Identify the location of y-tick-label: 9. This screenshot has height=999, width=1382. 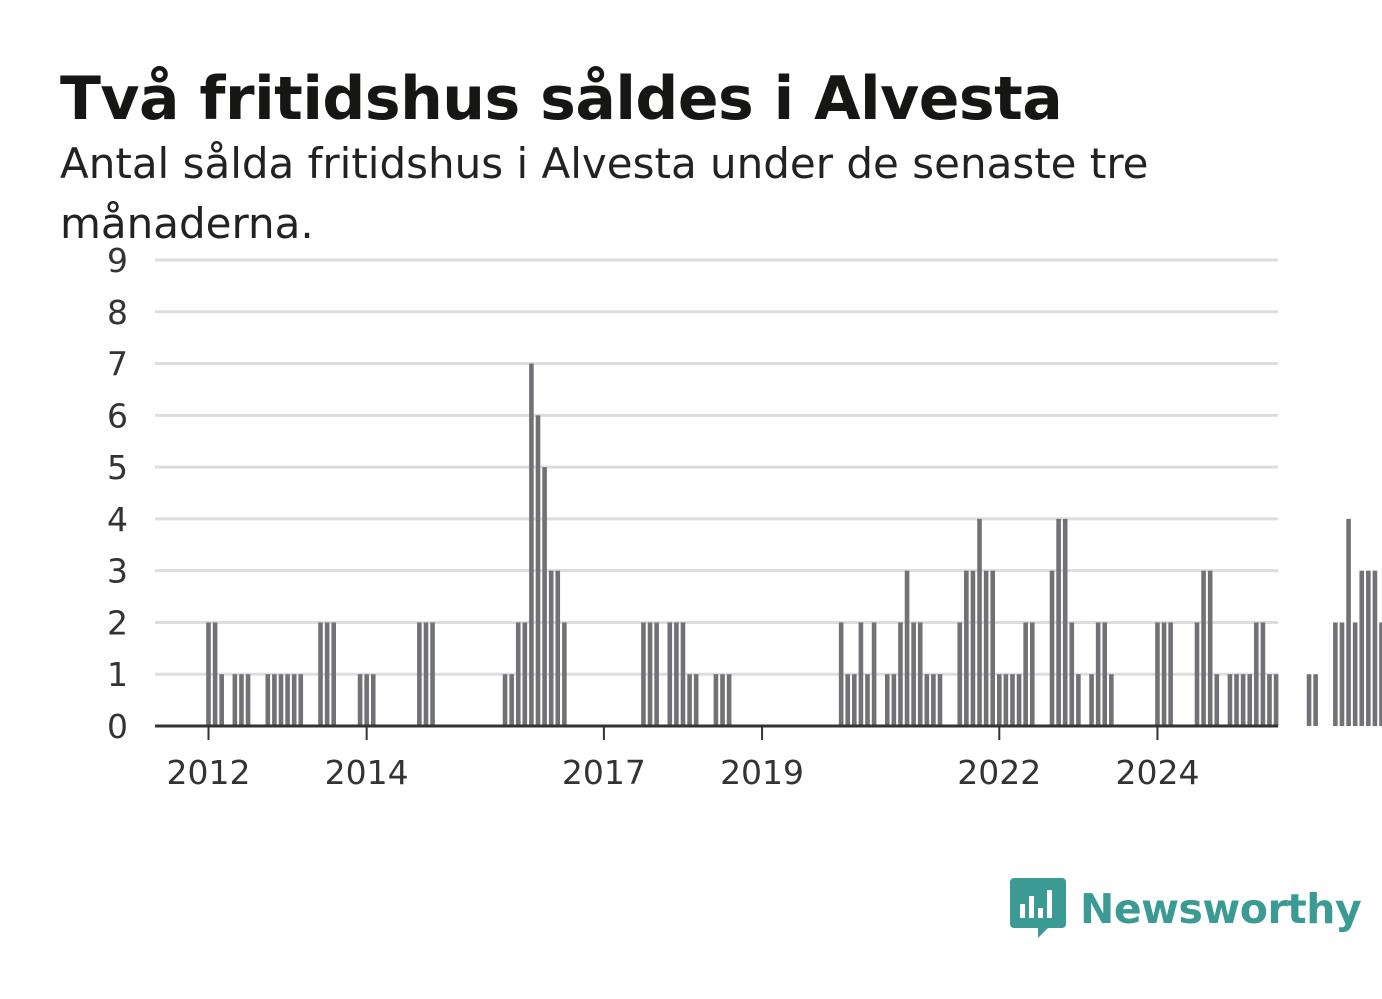
(117, 260).